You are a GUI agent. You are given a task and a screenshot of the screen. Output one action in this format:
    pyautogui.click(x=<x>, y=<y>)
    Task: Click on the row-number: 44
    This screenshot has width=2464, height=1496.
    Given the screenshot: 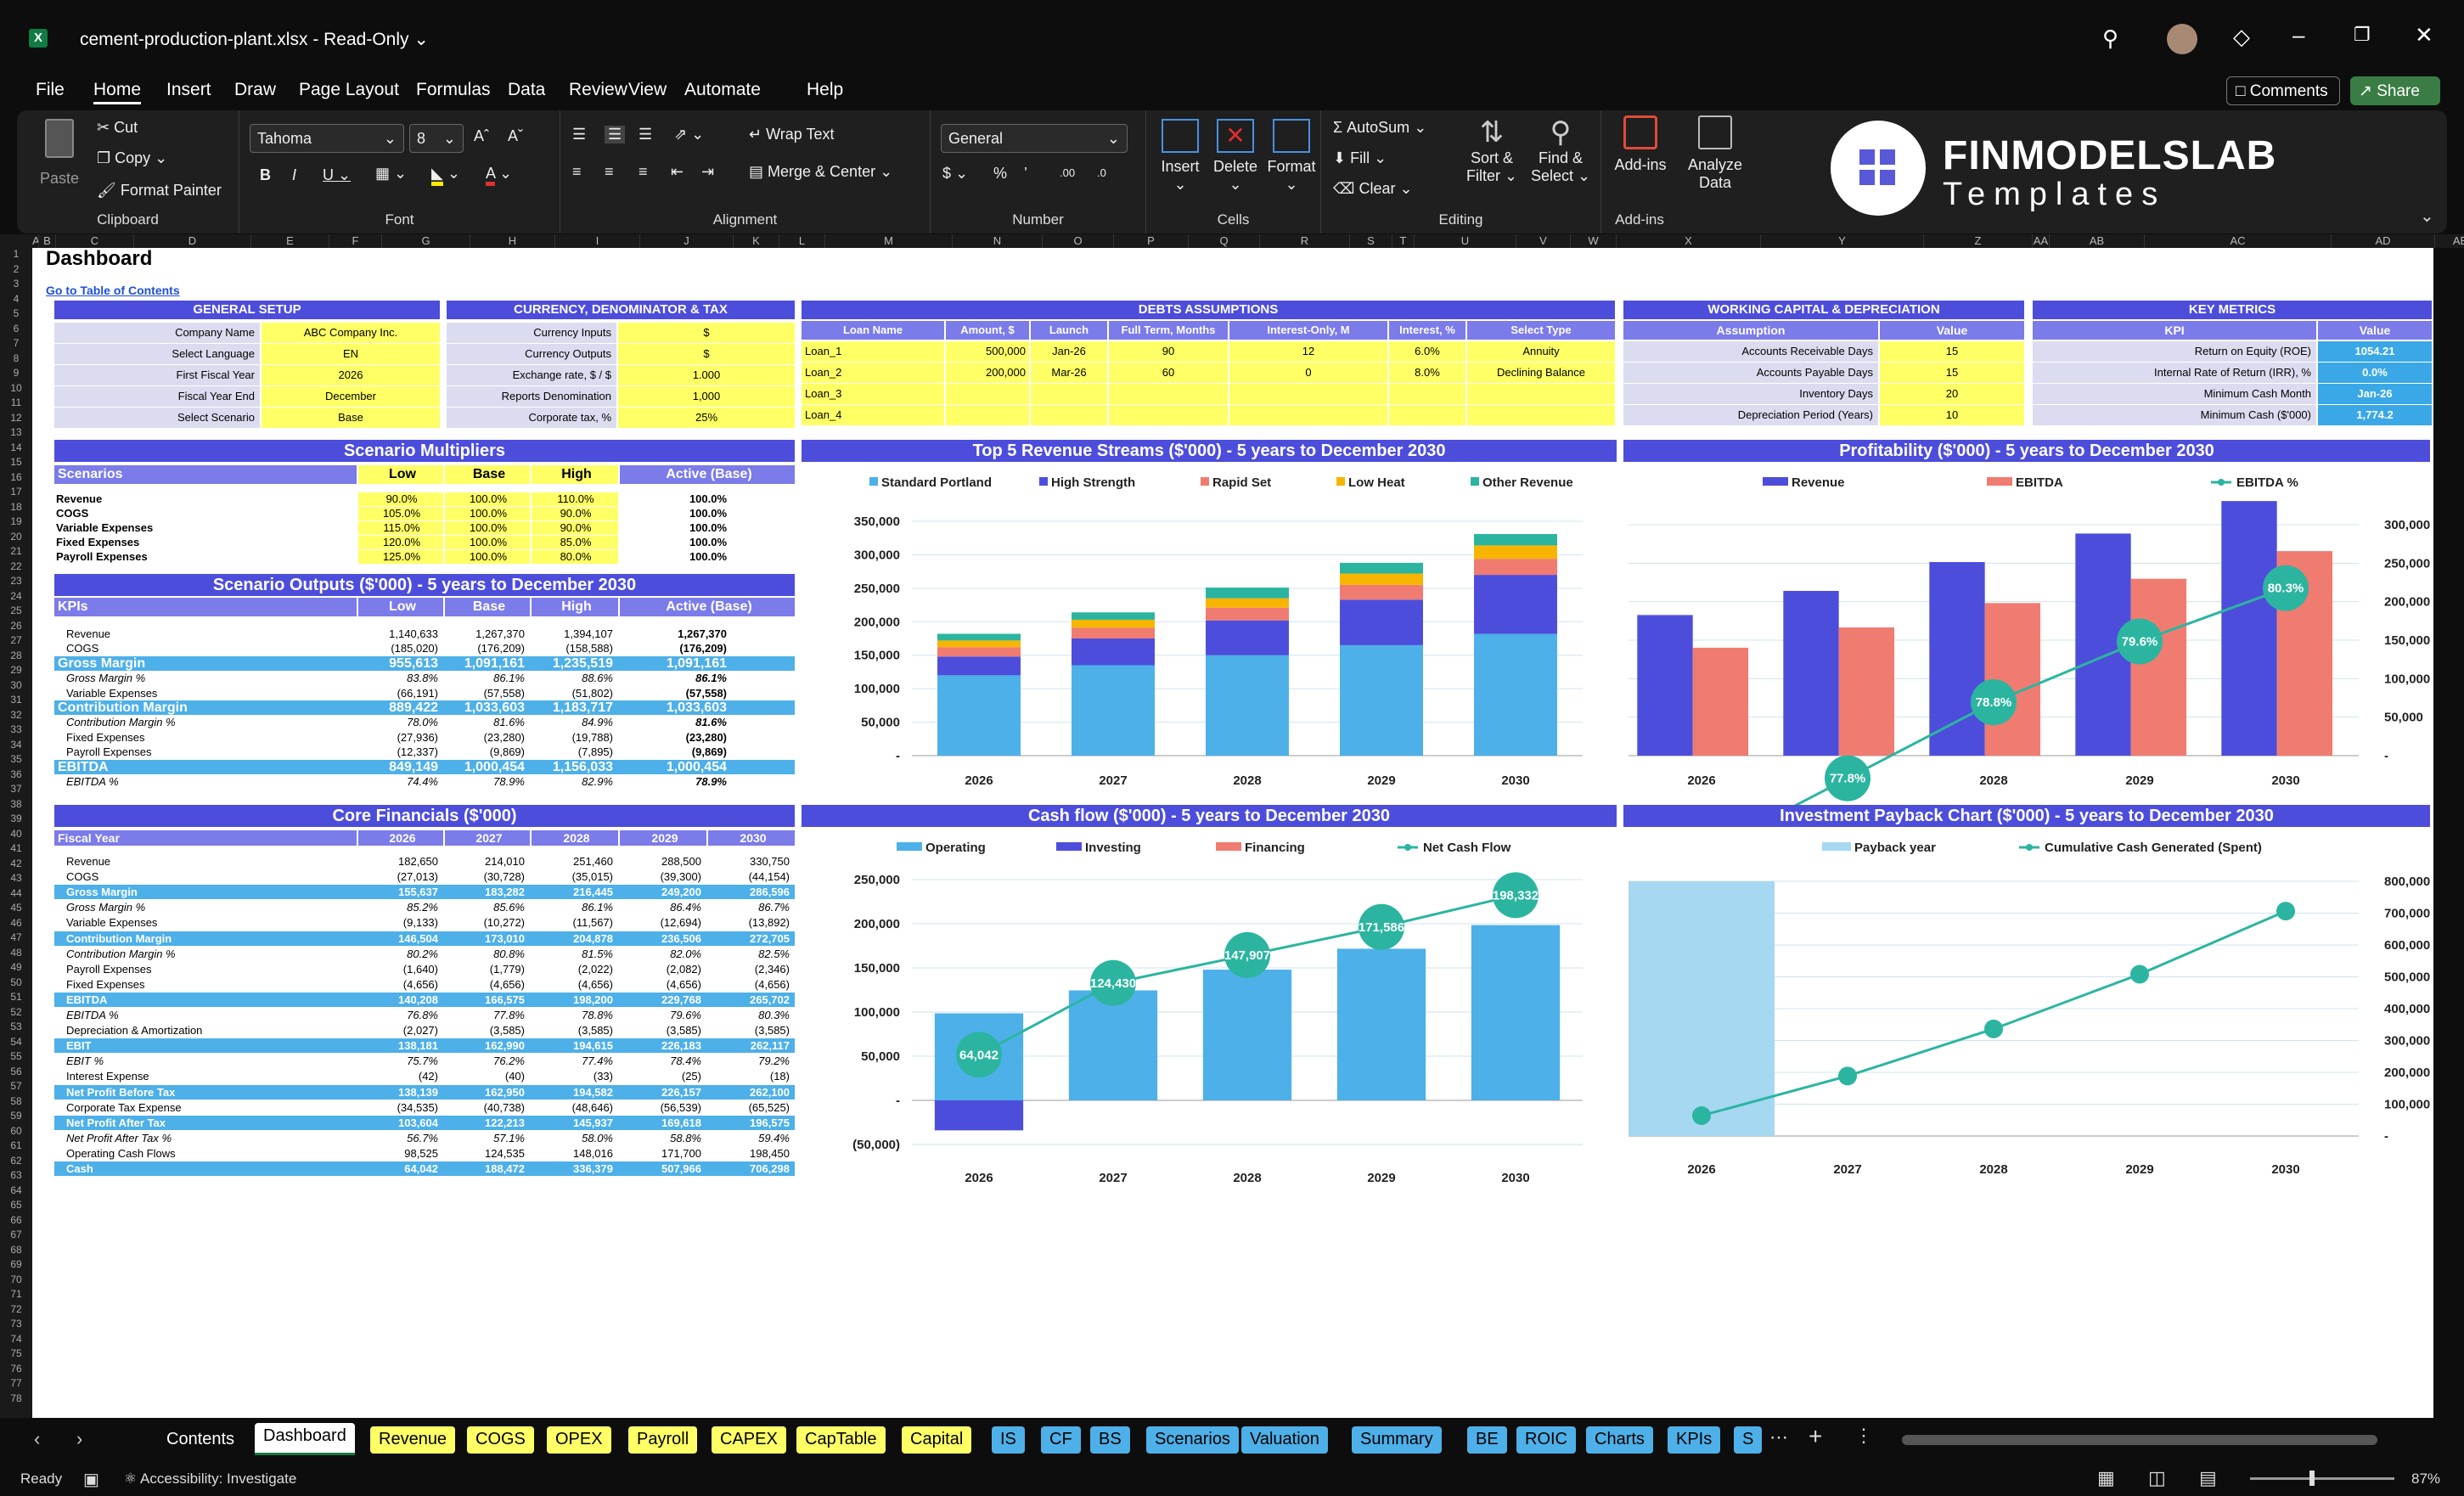 What is the action you would take?
    pyautogui.click(x=16, y=892)
    